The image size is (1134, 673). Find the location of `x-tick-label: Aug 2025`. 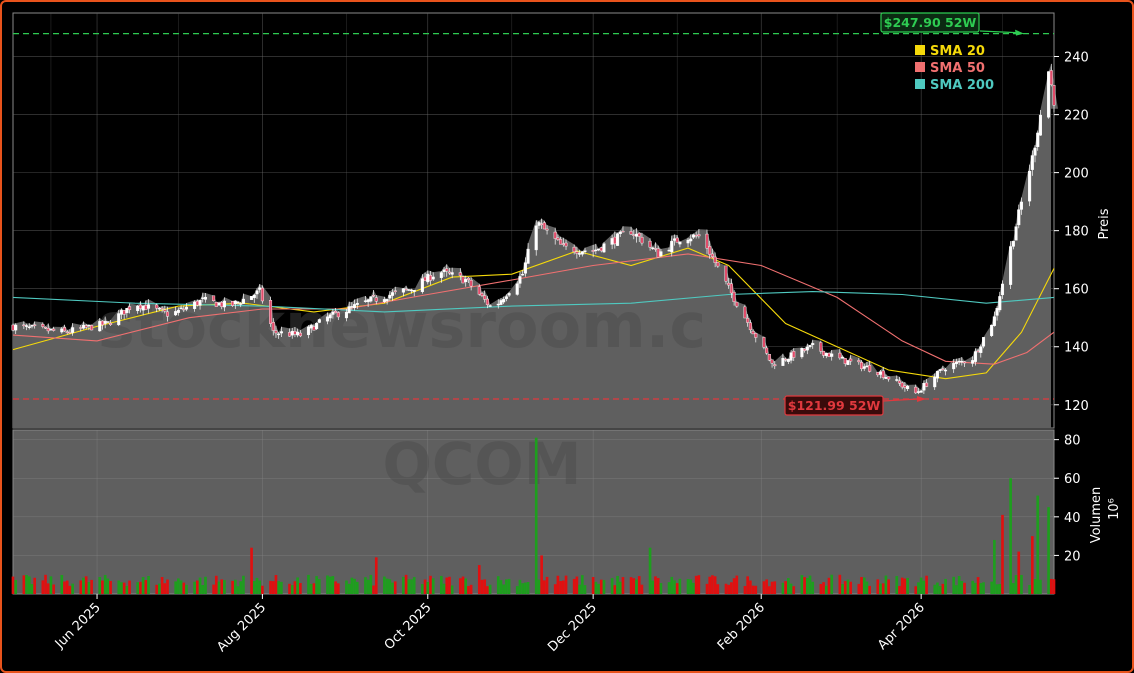

x-tick-label: Aug 2025 is located at coordinates (241, 627).